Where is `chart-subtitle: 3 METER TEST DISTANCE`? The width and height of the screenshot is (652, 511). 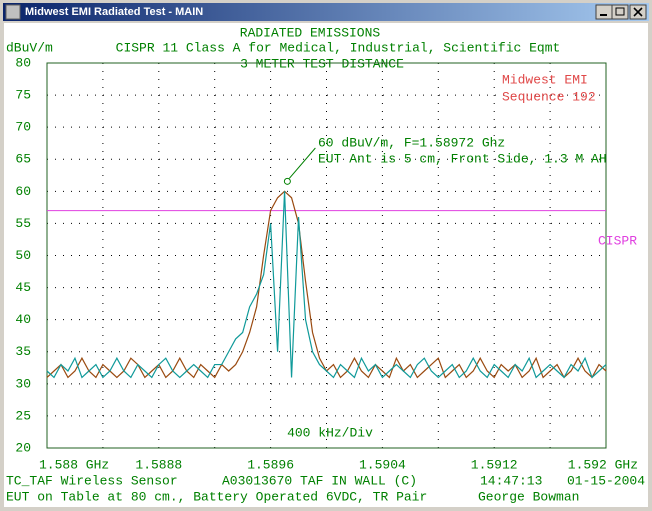 chart-subtitle: 3 METER TEST DISTANCE is located at coordinates (322, 63).